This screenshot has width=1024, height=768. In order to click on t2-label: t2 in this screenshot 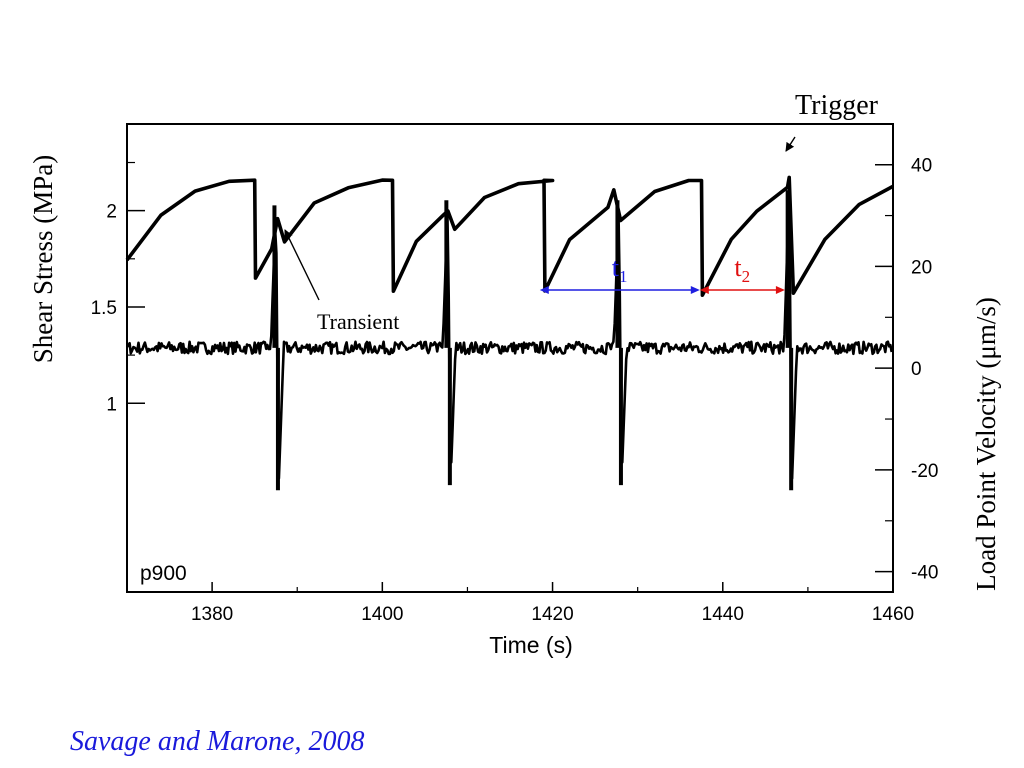, I will do `click(742, 269)`.